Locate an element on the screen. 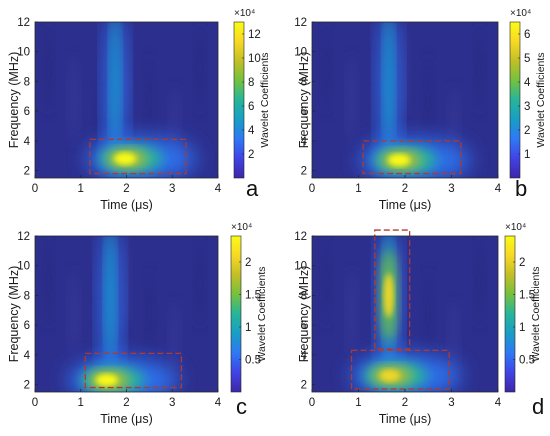 The height and width of the screenshot is (436, 550). y-tick-label: 12 is located at coordinates (23, 237).